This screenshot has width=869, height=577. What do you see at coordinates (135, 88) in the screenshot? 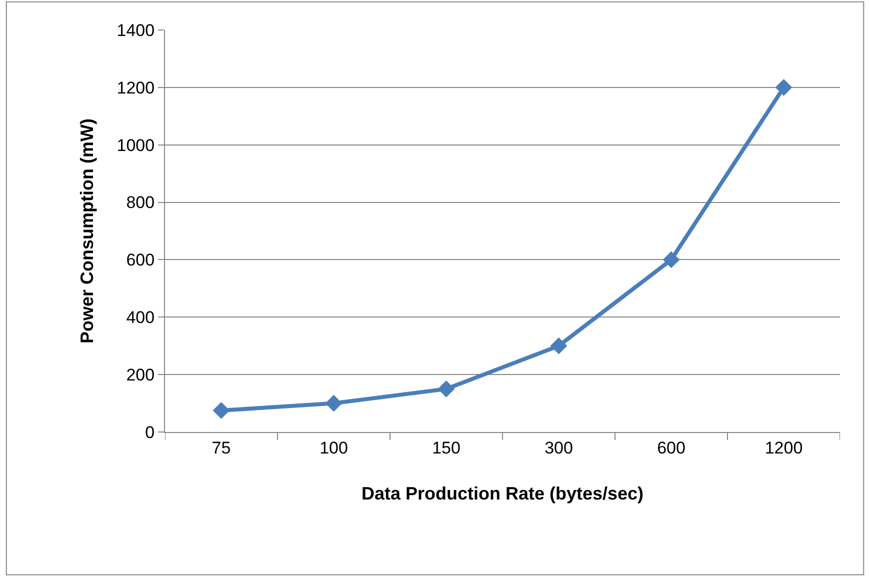
I see `y-tick-label: 1200` at bounding box center [135, 88].